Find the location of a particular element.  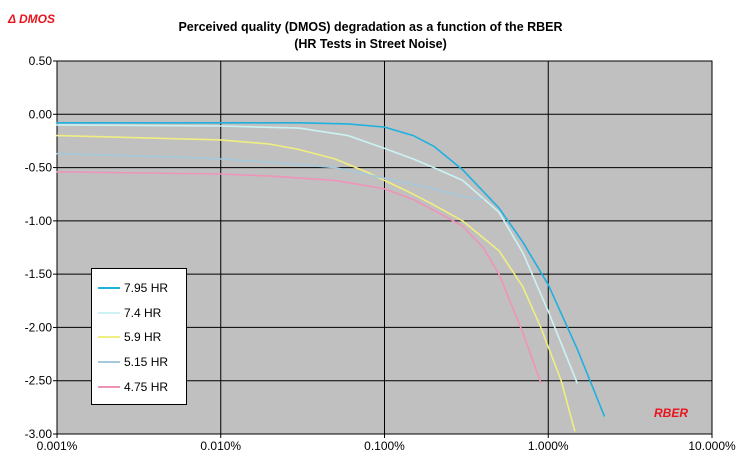

legend-item: 4.75 HR is located at coordinates (133, 387).